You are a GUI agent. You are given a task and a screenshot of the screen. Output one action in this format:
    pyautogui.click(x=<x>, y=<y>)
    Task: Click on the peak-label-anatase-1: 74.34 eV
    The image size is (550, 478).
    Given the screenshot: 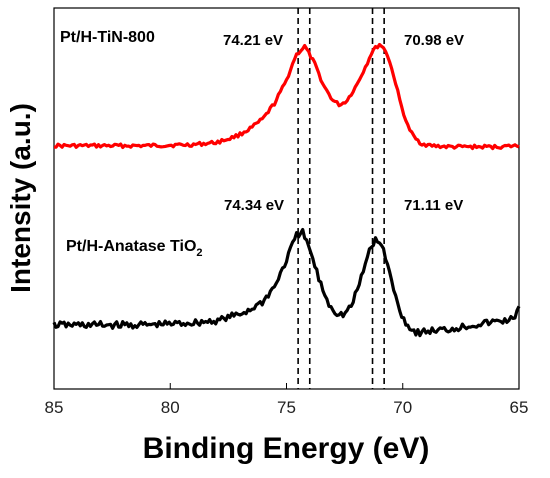 What is the action you would take?
    pyautogui.click(x=254, y=205)
    